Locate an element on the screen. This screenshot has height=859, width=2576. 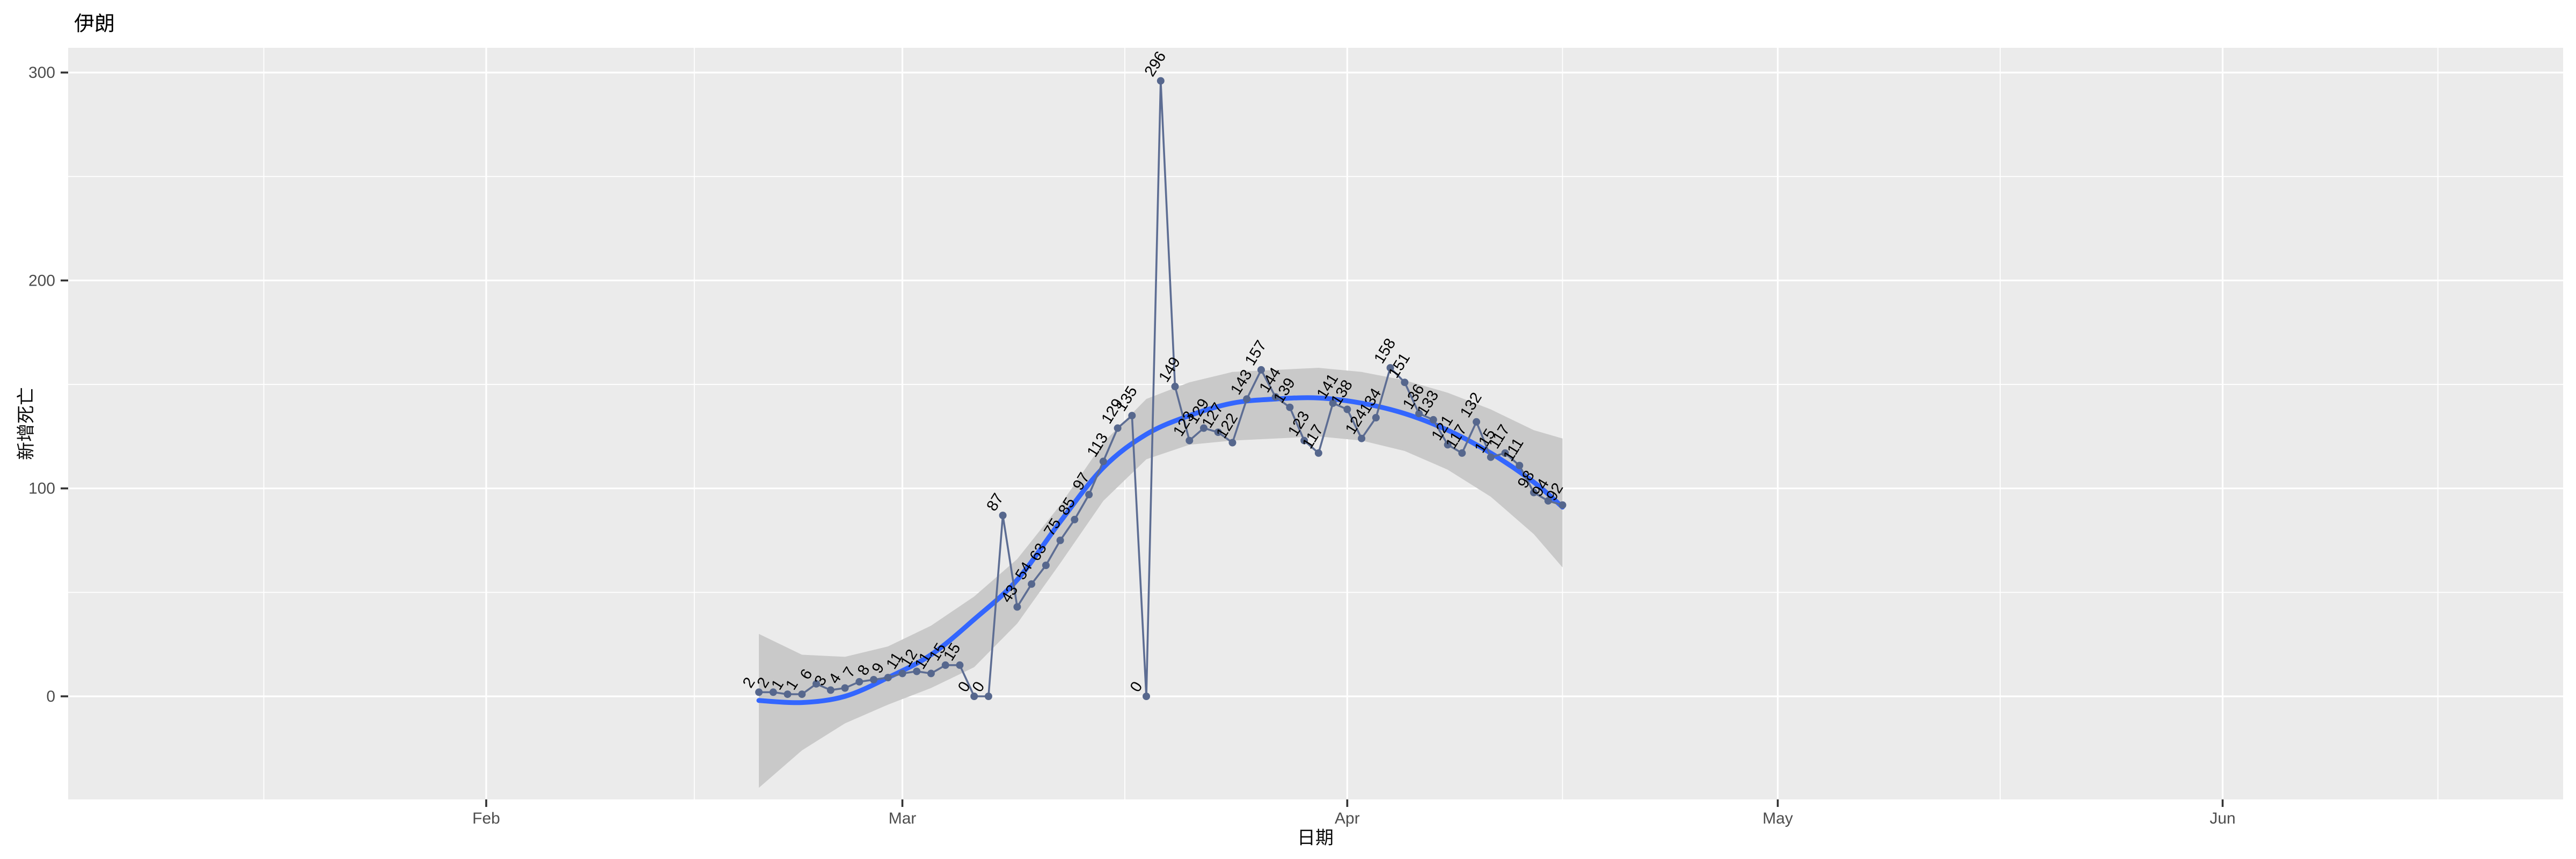
y-tick-label: 200 is located at coordinates (41, 280).